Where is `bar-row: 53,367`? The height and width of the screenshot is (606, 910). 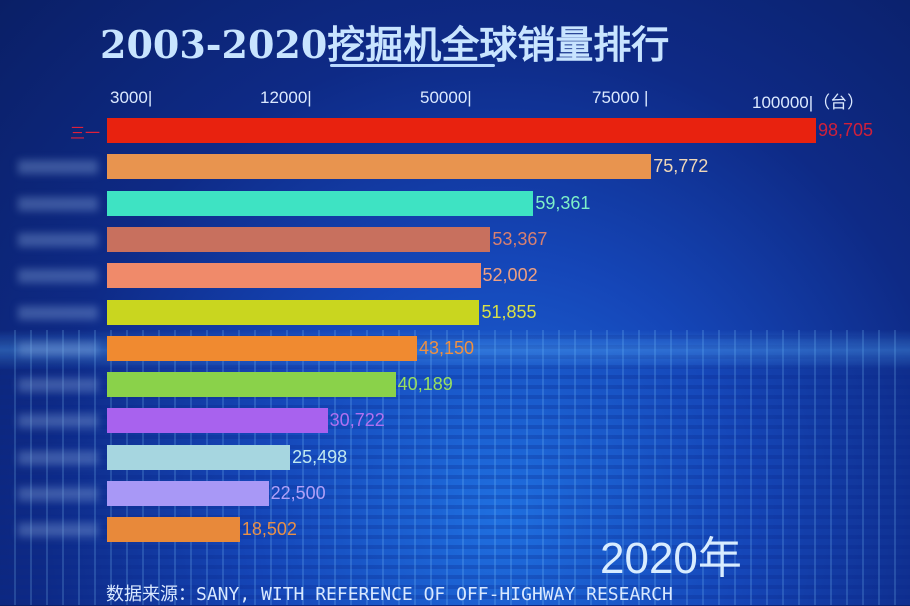
bar-row: 53,367 is located at coordinates (455, 239).